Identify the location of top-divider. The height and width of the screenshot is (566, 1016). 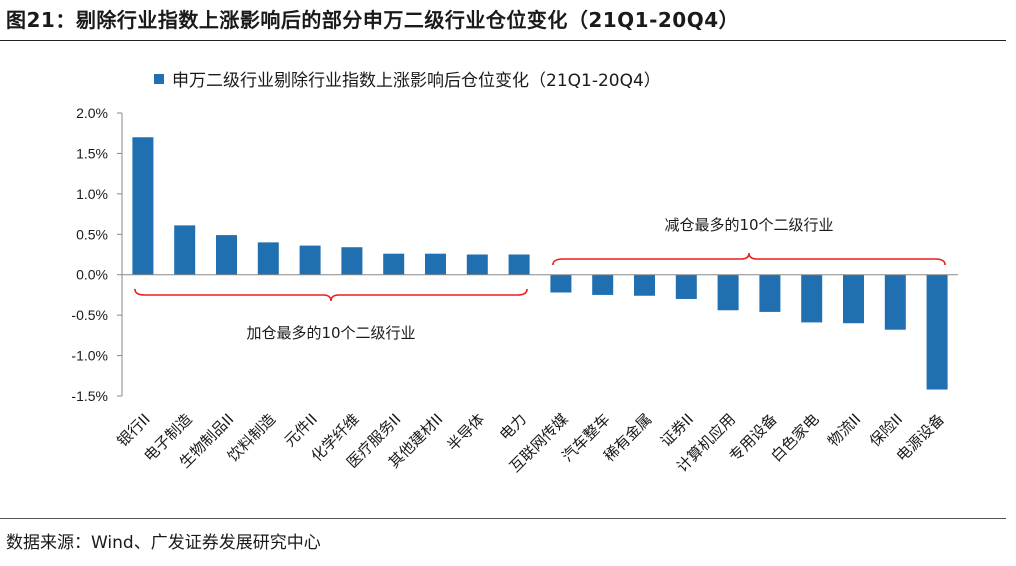
(503, 40).